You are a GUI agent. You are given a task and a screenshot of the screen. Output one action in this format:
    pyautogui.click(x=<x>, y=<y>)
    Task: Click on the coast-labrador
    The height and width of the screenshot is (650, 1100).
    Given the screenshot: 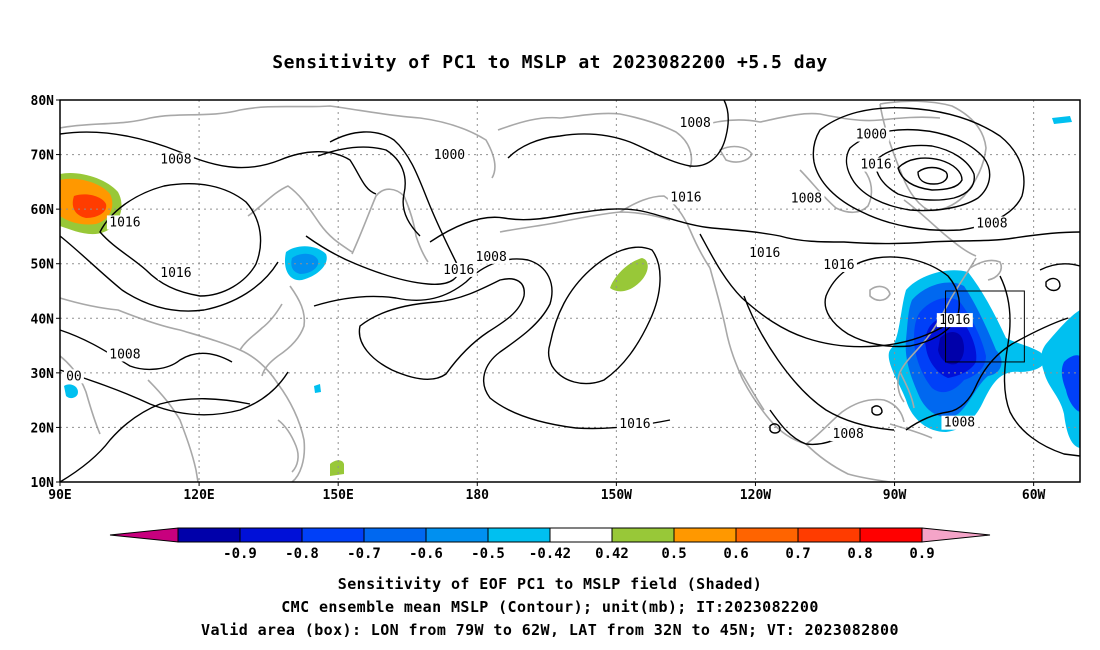 What is the action you would take?
    pyautogui.click(x=940, y=228)
    